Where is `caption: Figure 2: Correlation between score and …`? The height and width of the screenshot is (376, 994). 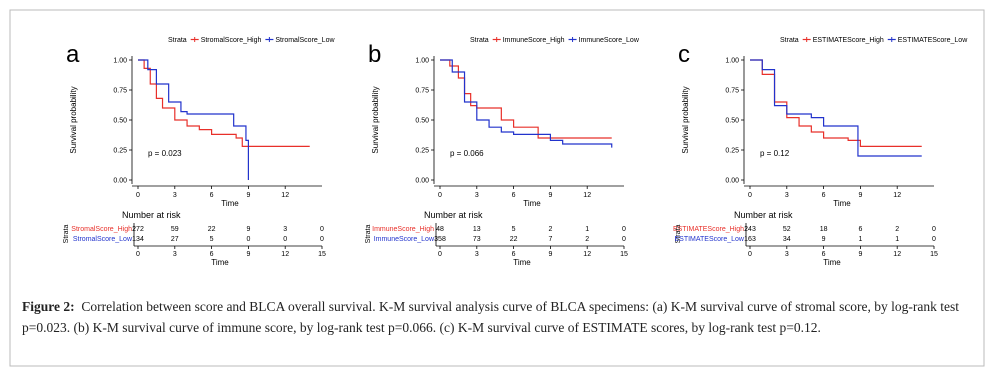
caption: Figure 2: Correlation between score and … is located at coordinates (497, 317).